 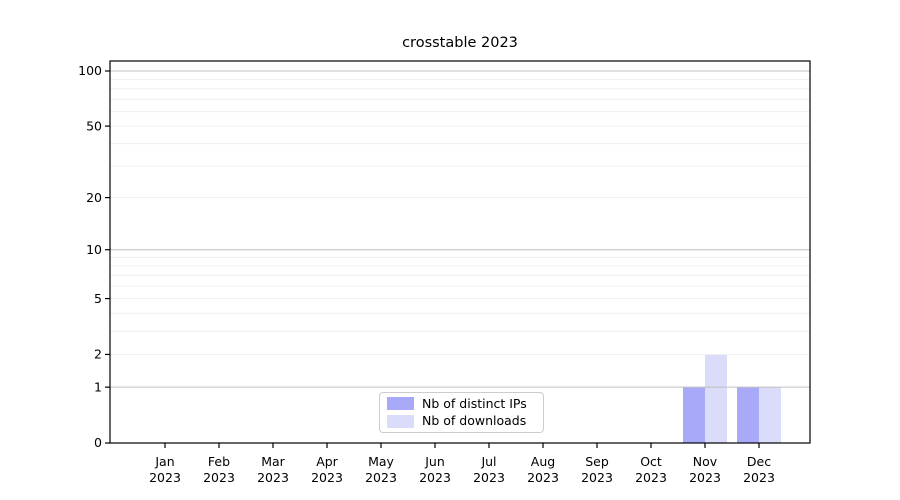 I want to click on x-tick-label-month: Jan, so click(x=164, y=461).